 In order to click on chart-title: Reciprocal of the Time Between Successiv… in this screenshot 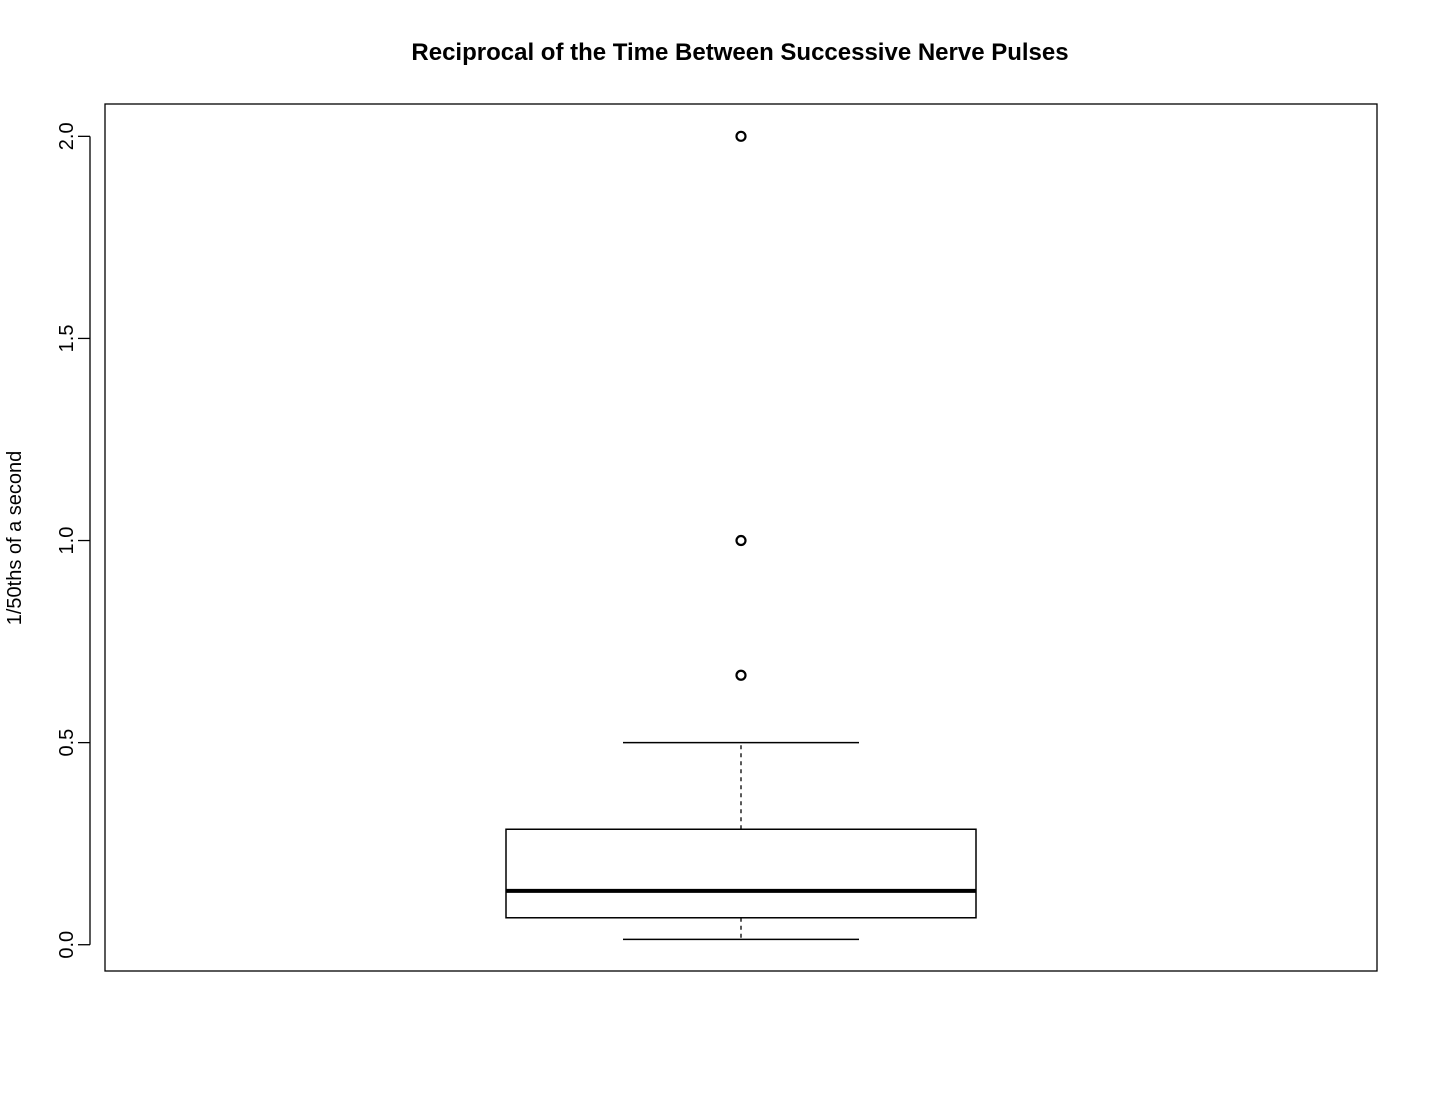, I will do `click(739, 52)`.